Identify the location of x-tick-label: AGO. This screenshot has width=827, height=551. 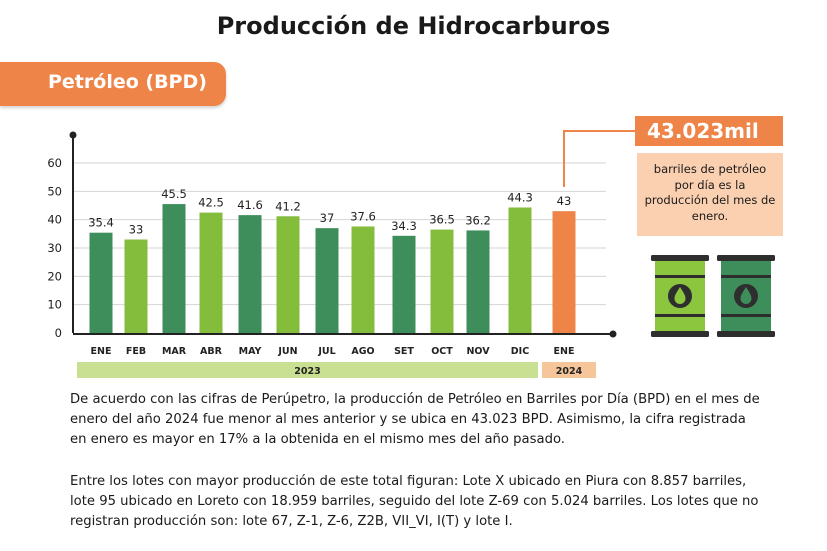
(362, 351).